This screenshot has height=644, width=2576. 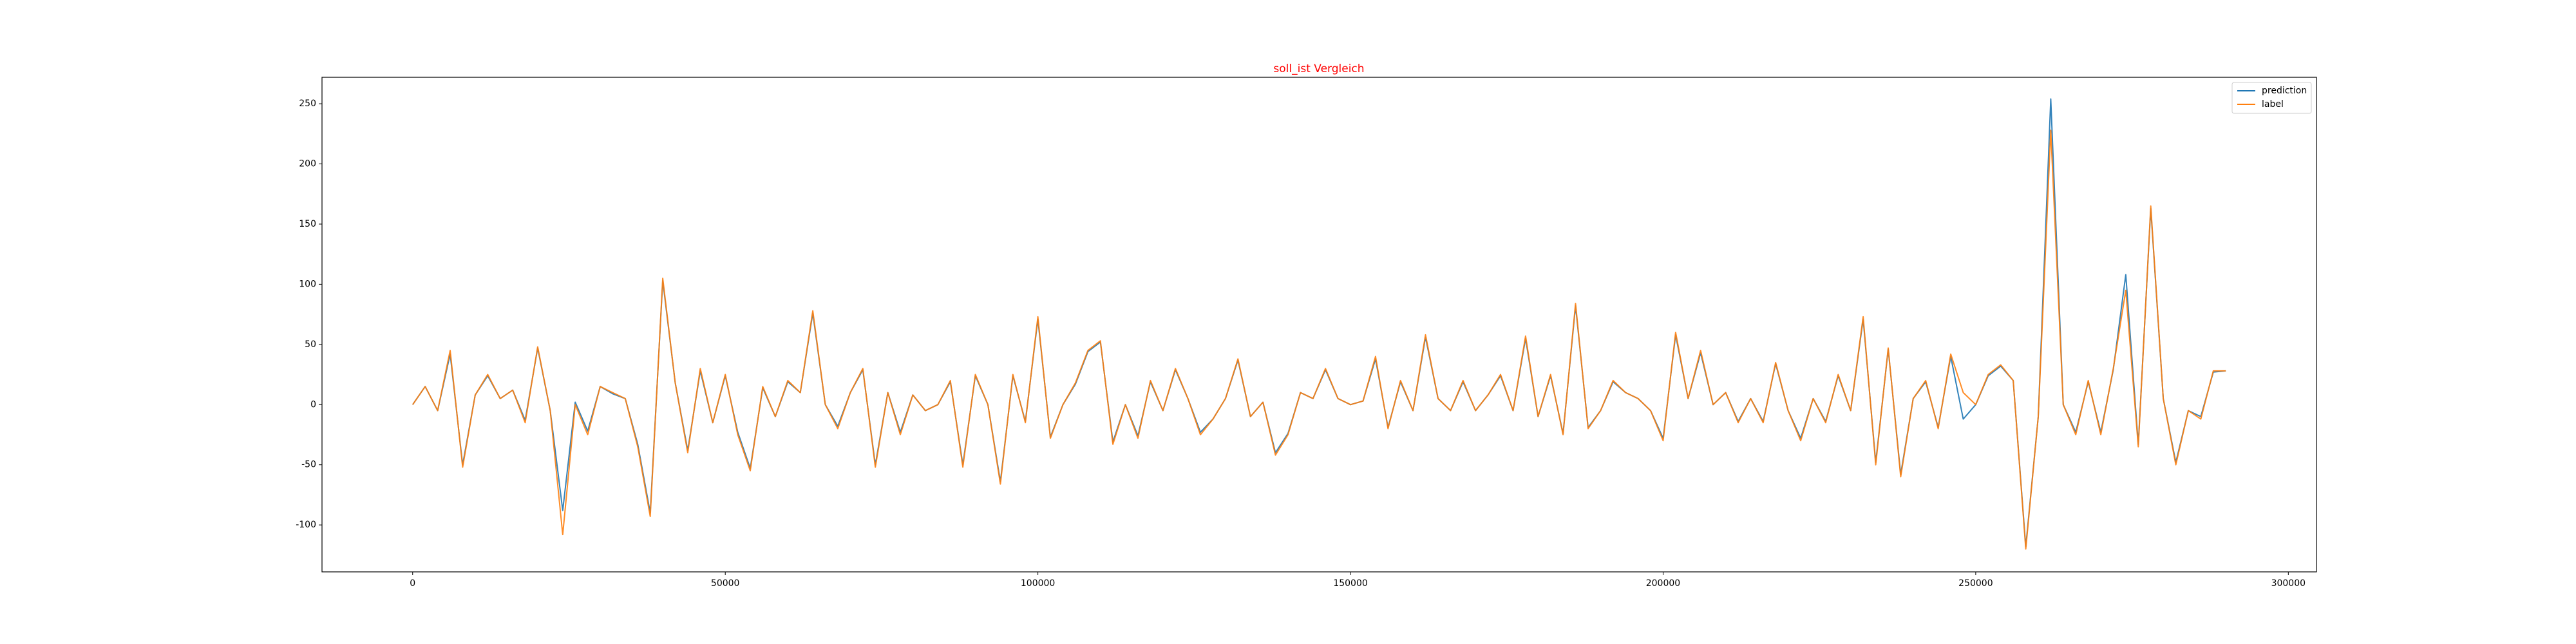 I want to click on x-tick-label: 50000, so click(x=725, y=583).